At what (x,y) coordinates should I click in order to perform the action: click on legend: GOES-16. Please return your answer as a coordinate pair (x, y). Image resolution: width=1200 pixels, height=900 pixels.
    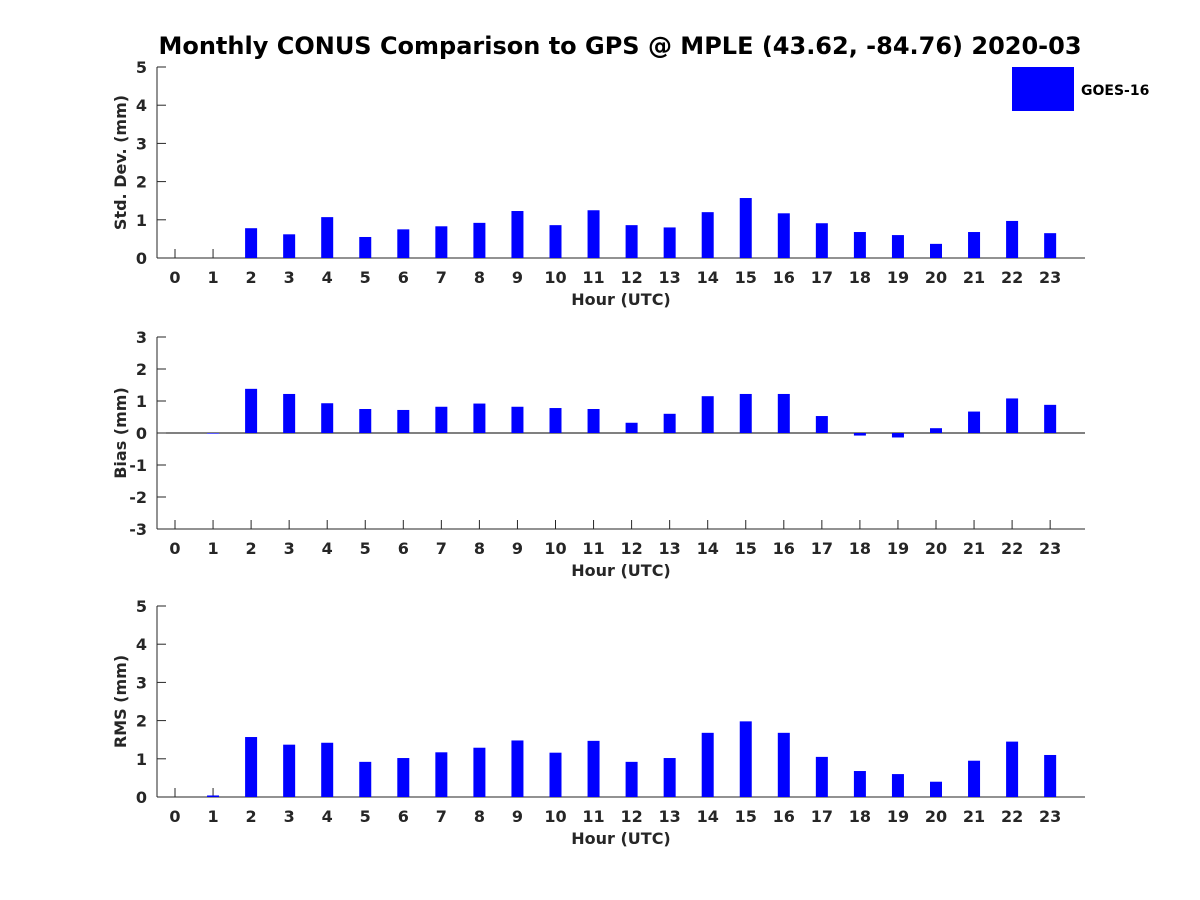
    Looking at the image, I should click on (1080, 89).